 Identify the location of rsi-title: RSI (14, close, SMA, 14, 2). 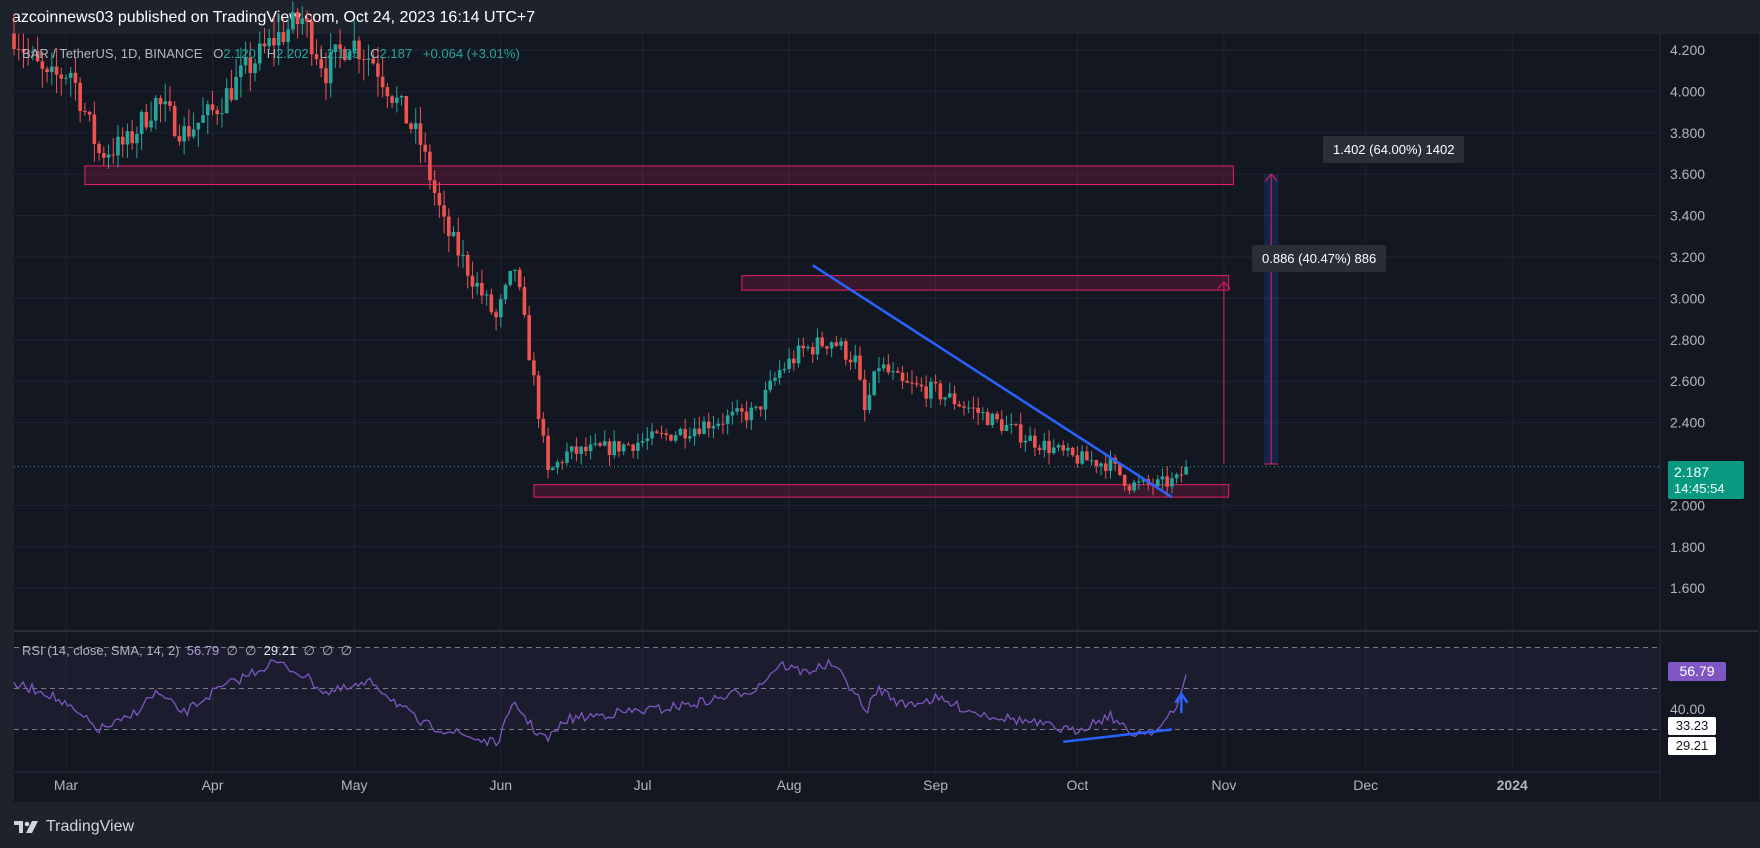
(101, 650).